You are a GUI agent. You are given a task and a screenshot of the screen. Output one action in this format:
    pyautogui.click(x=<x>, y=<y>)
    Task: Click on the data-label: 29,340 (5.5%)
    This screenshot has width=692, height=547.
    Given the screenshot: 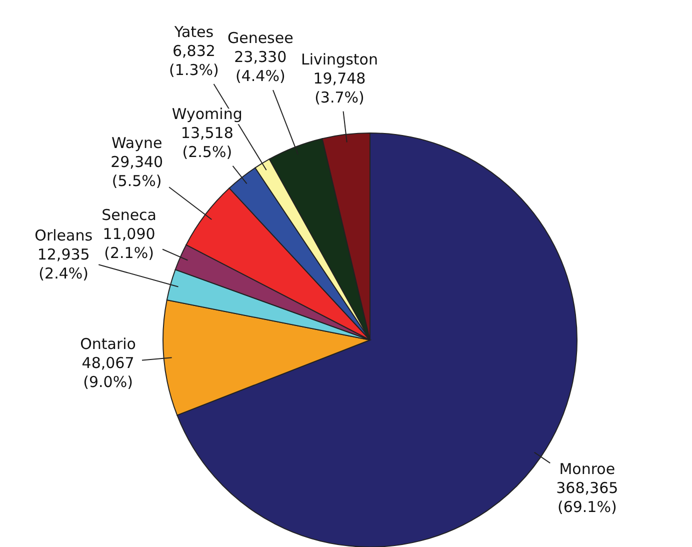 What is the action you would take?
    pyautogui.click(x=137, y=171)
    